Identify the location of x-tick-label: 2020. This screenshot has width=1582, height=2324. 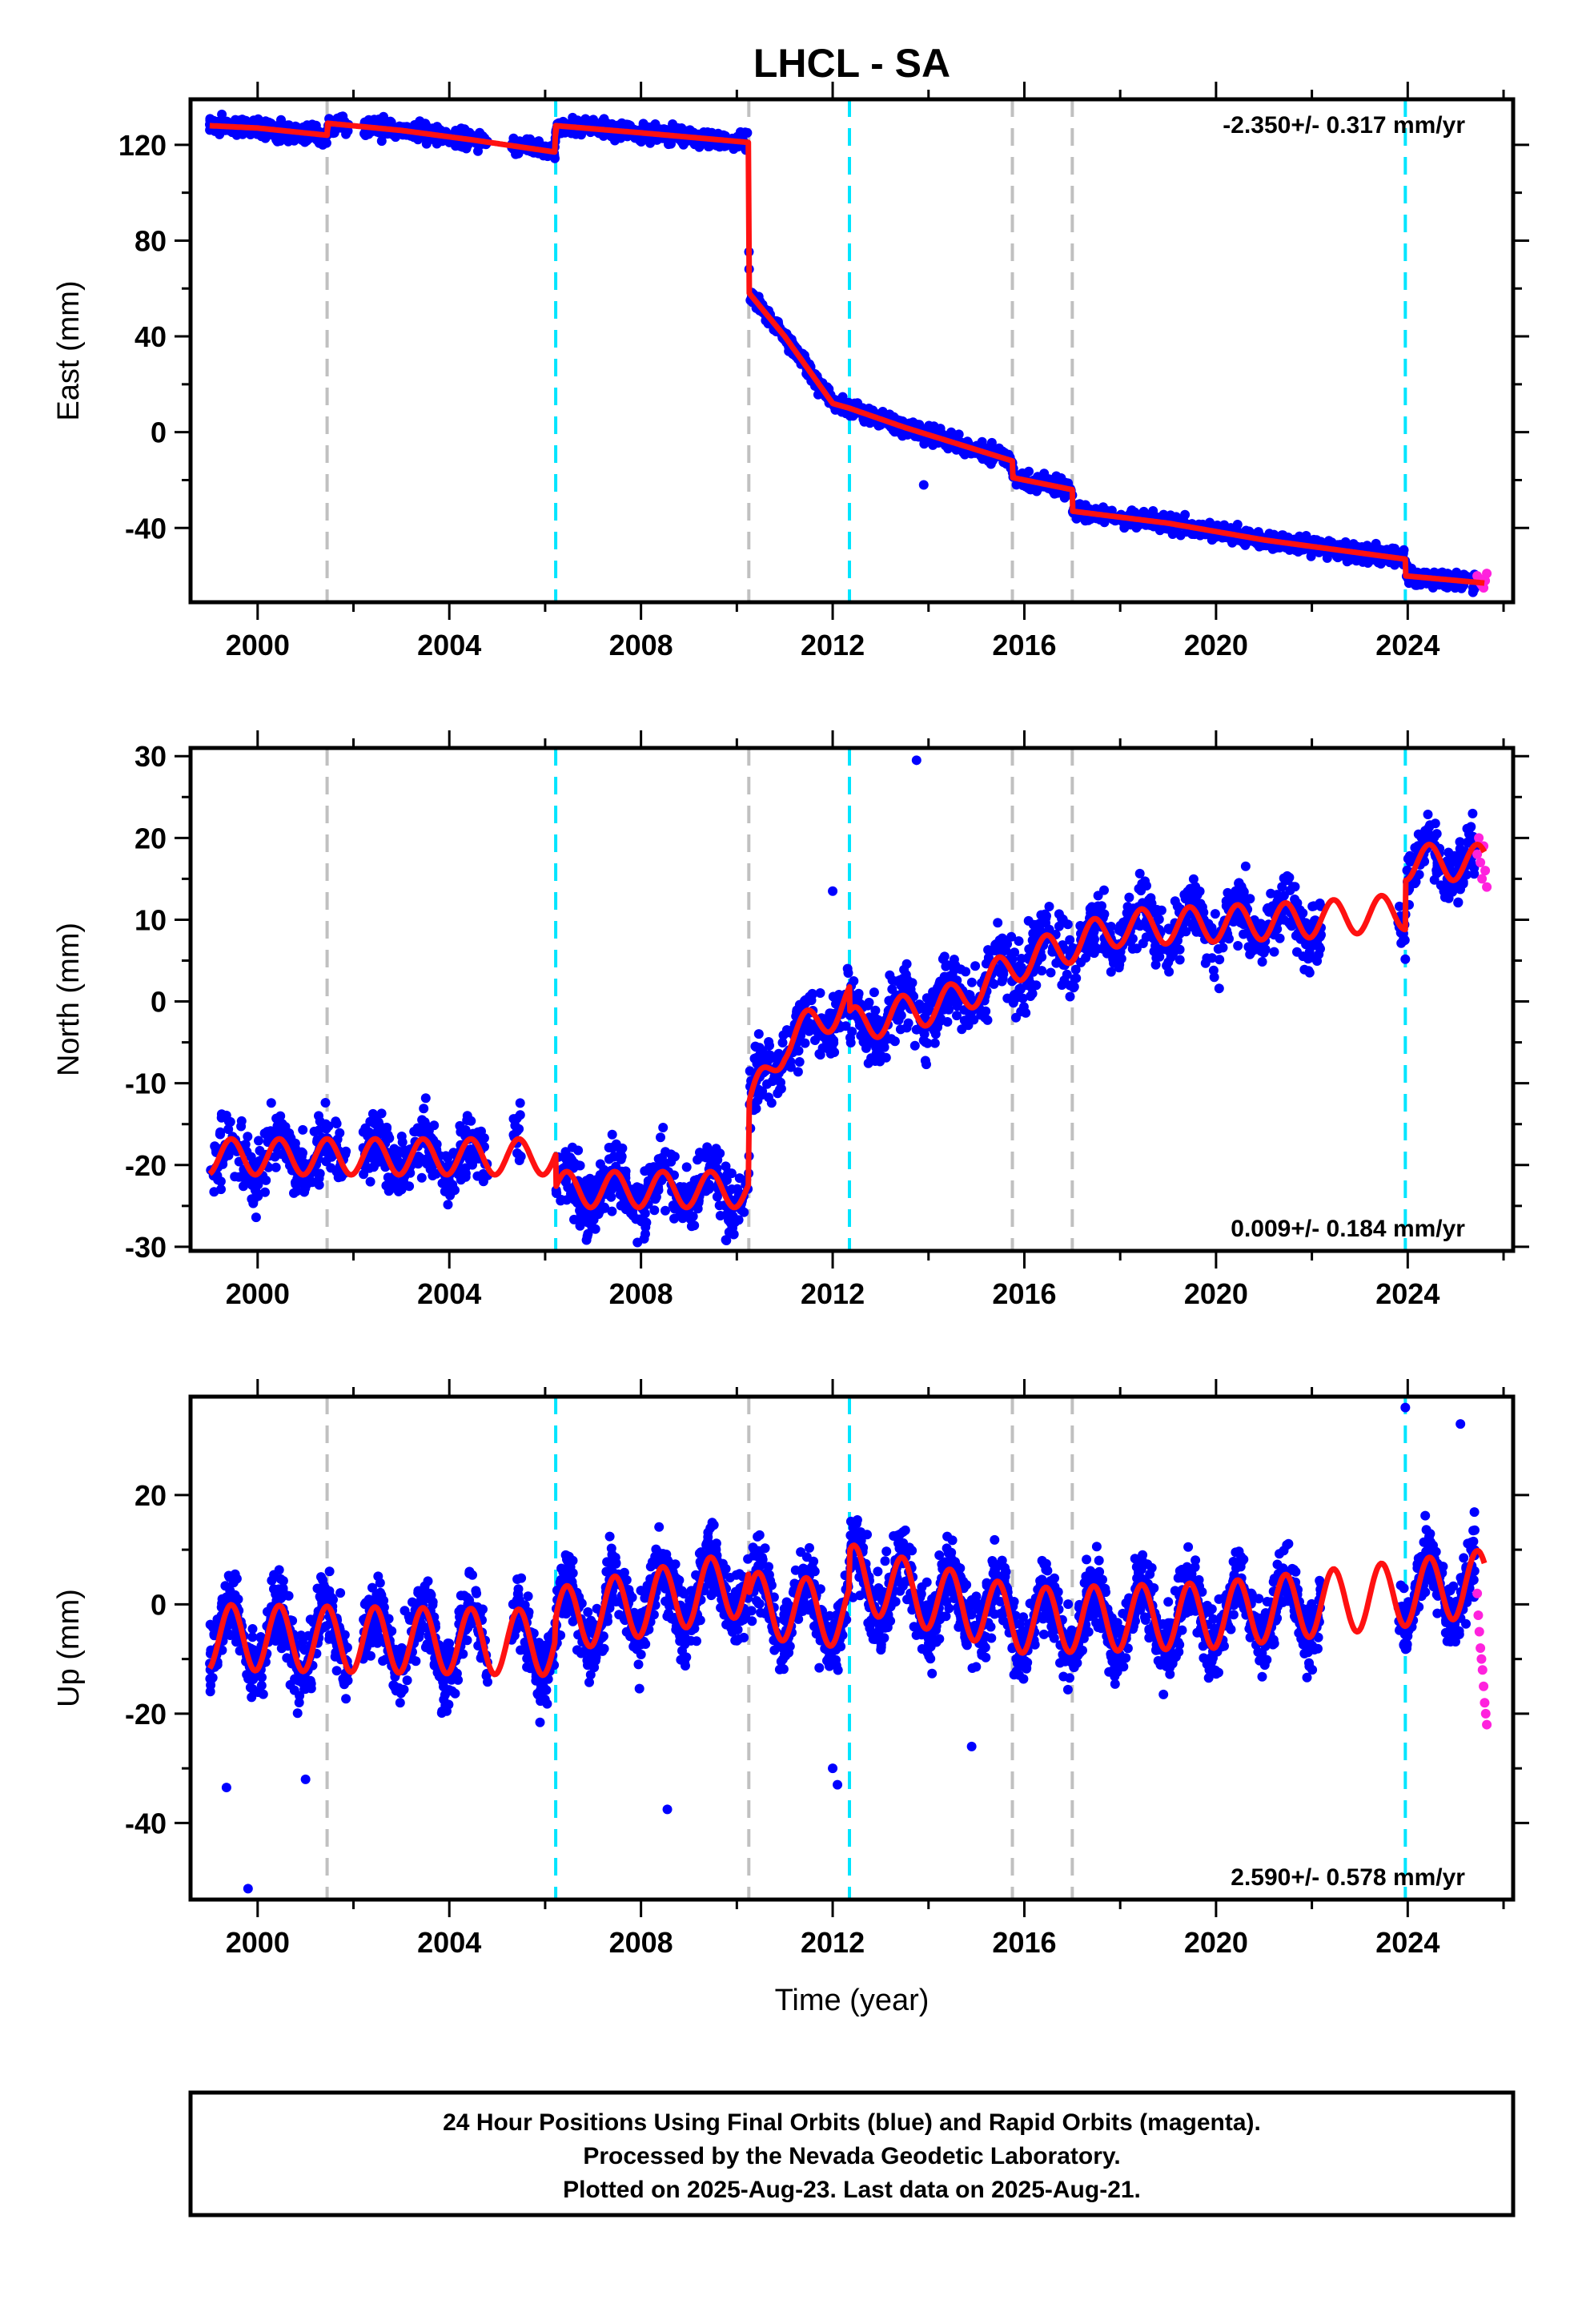
(1216, 645).